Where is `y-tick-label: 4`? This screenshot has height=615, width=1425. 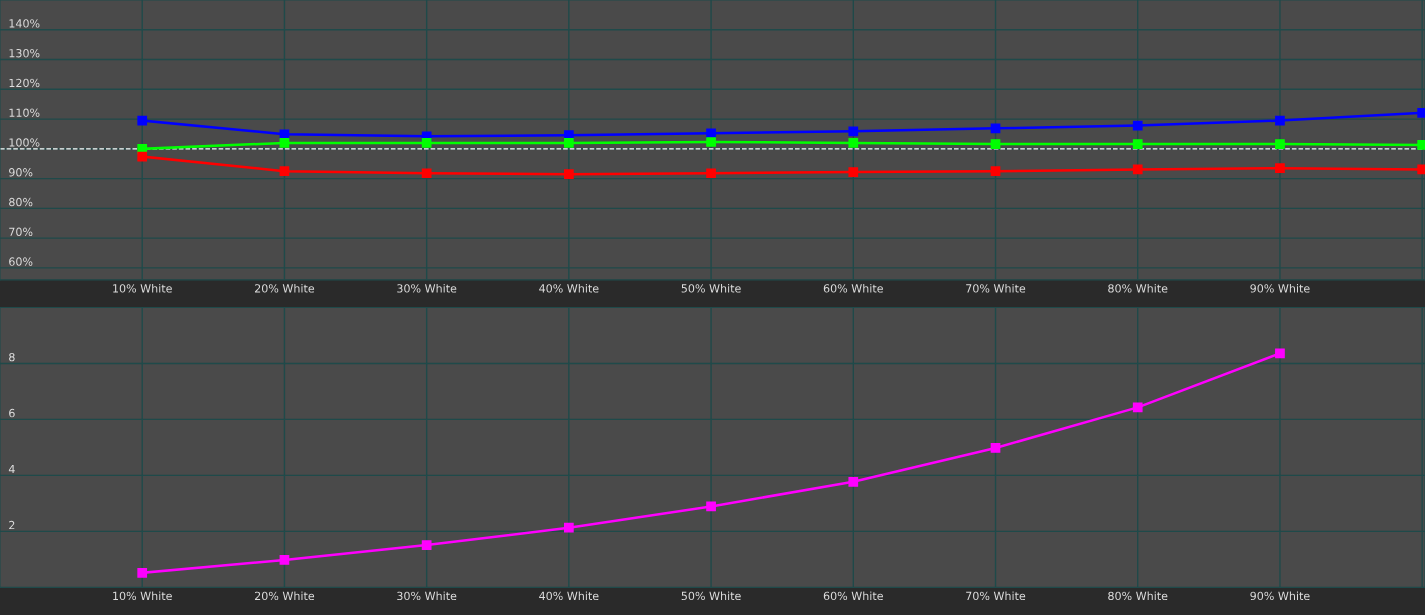 y-tick-label: 4 is located at coordinates (11, 469).